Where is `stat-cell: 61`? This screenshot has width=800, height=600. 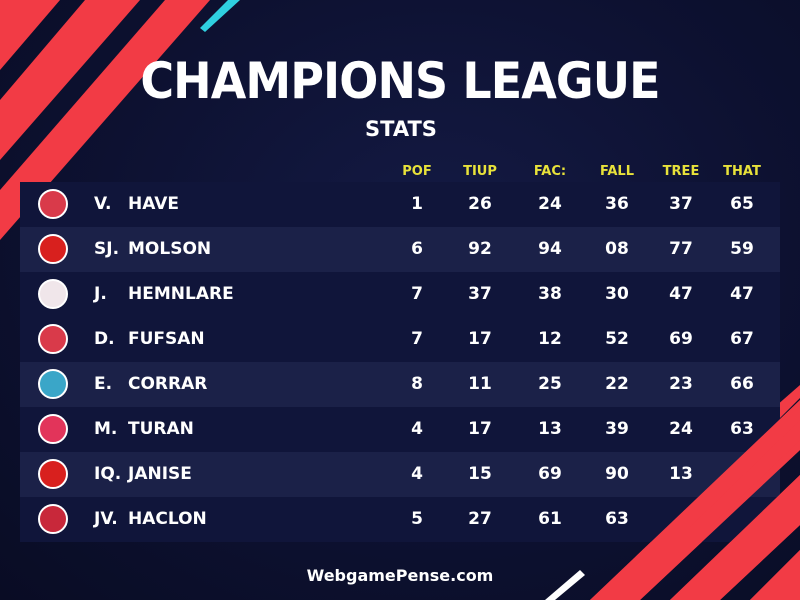
stat-cell: 61 is located at coordinates (550, 519).